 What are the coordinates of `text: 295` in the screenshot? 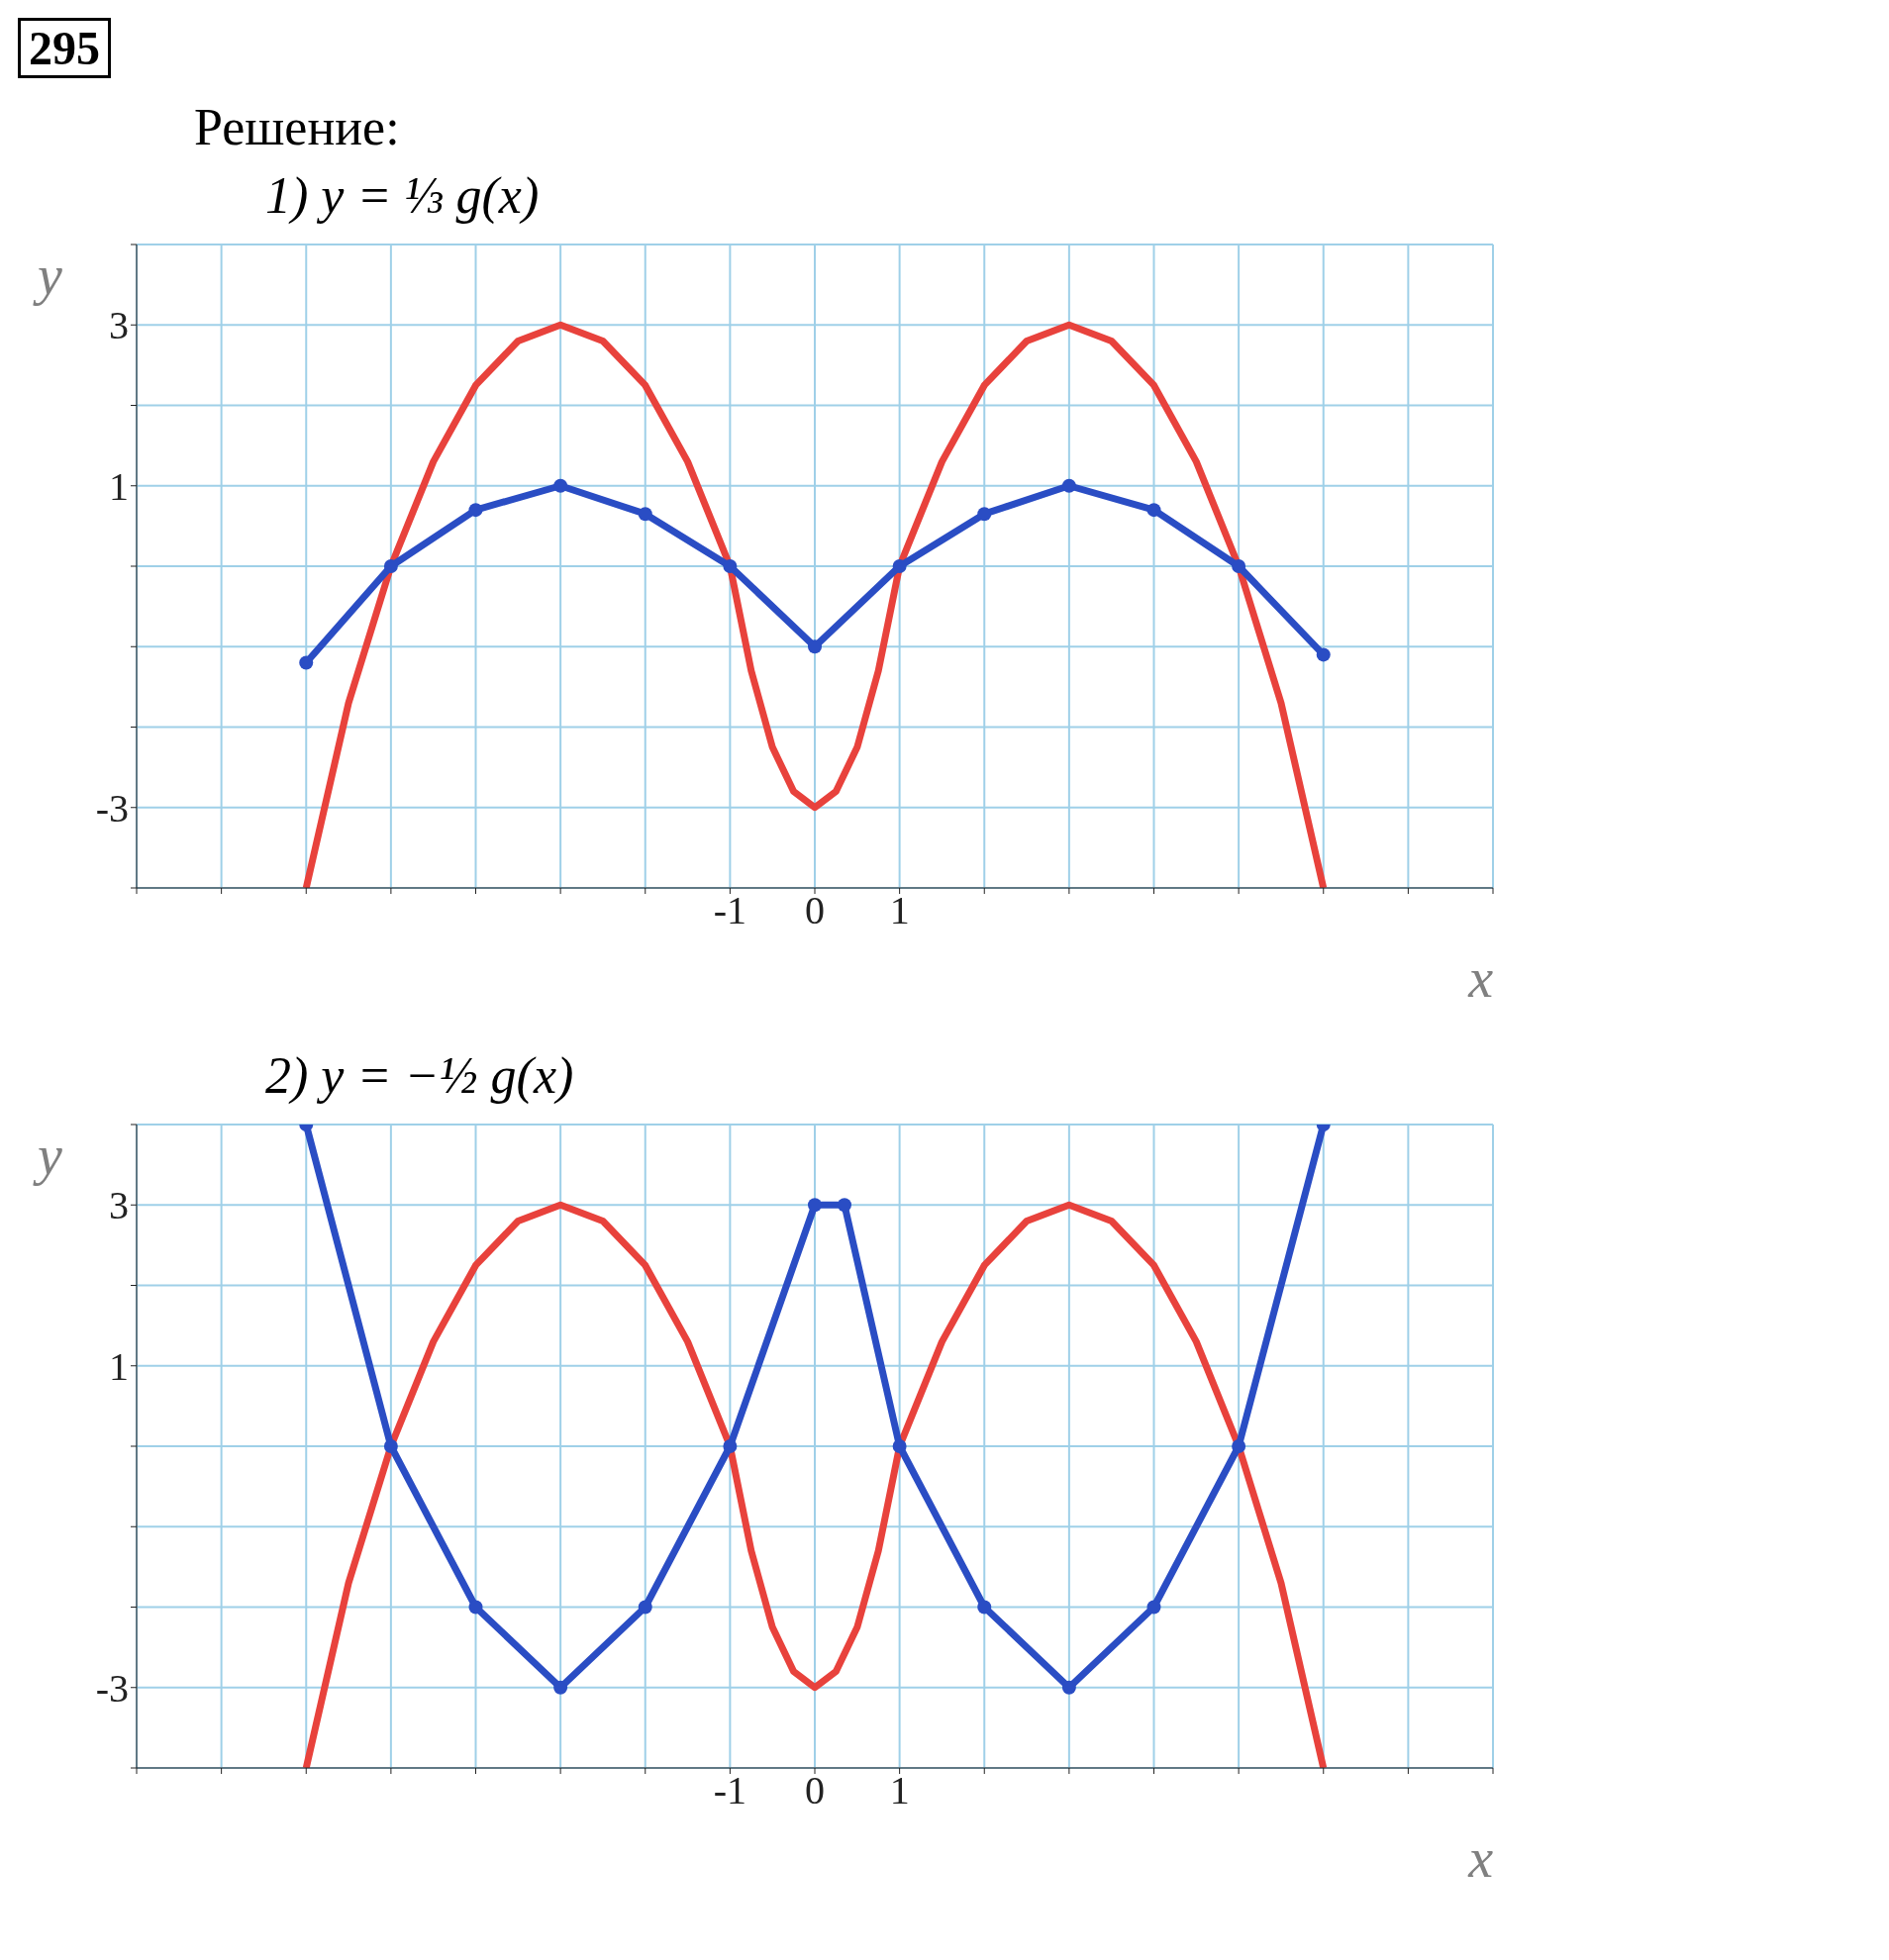 It's located at (65, 48).